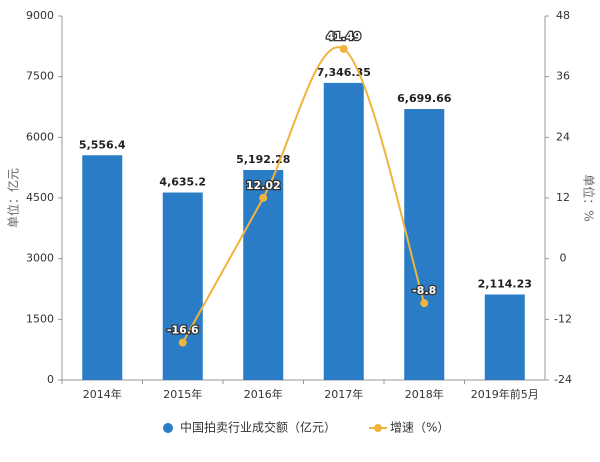  What do you see at coordinates (263, 159) in the screenshot?
I see `value-label: 5,192.28` at bounding box center [263, 159].